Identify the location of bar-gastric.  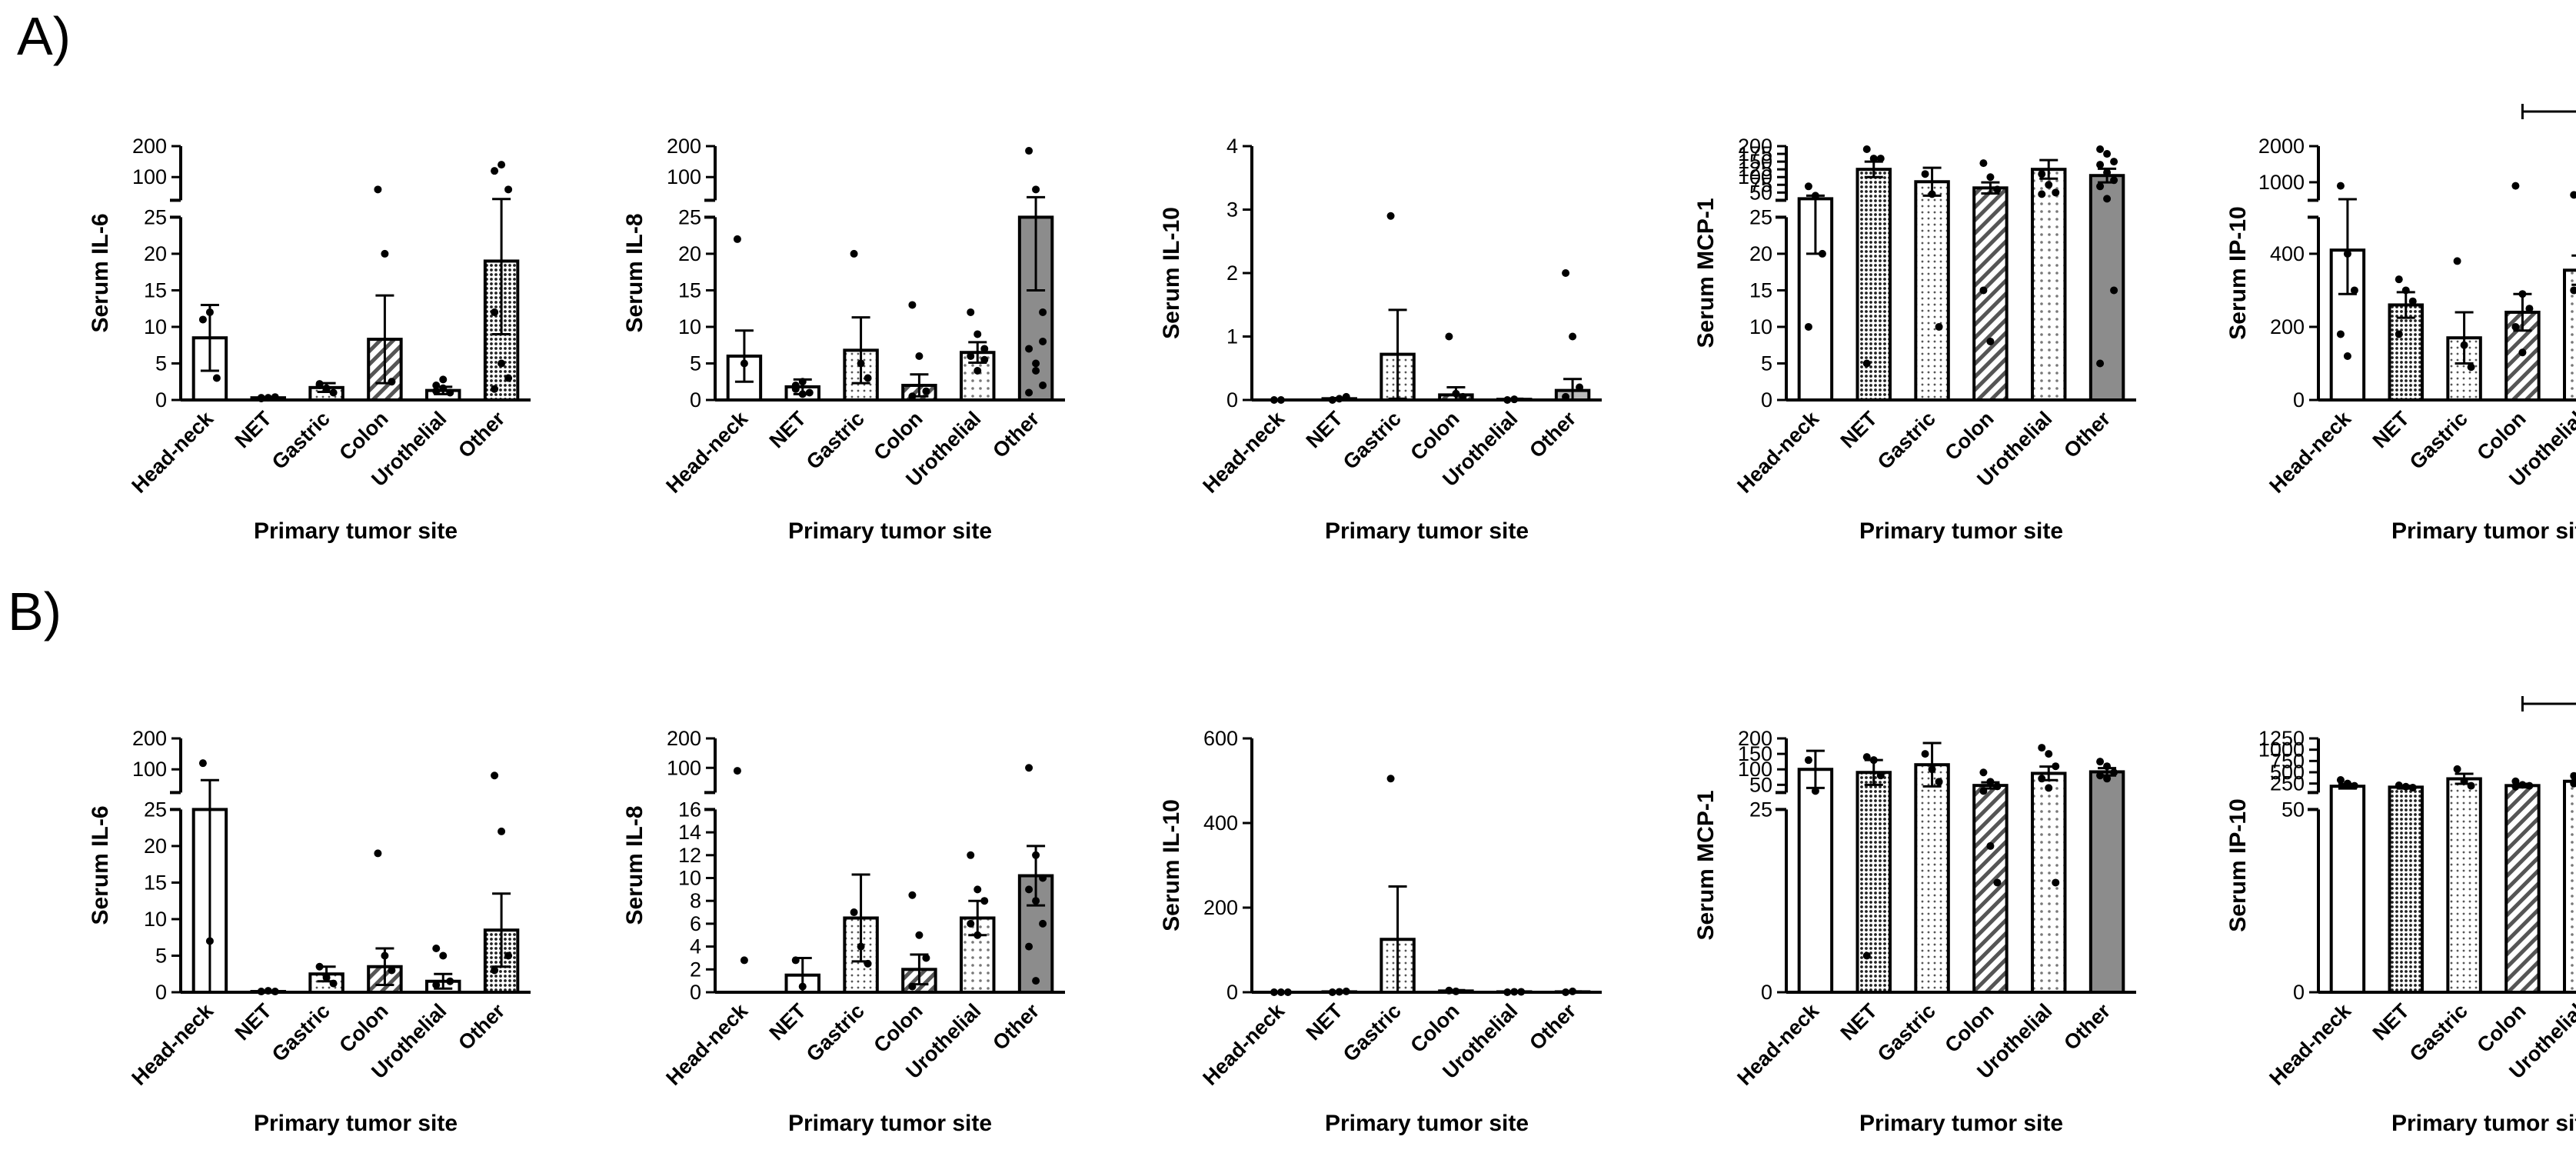
(1932, 291).